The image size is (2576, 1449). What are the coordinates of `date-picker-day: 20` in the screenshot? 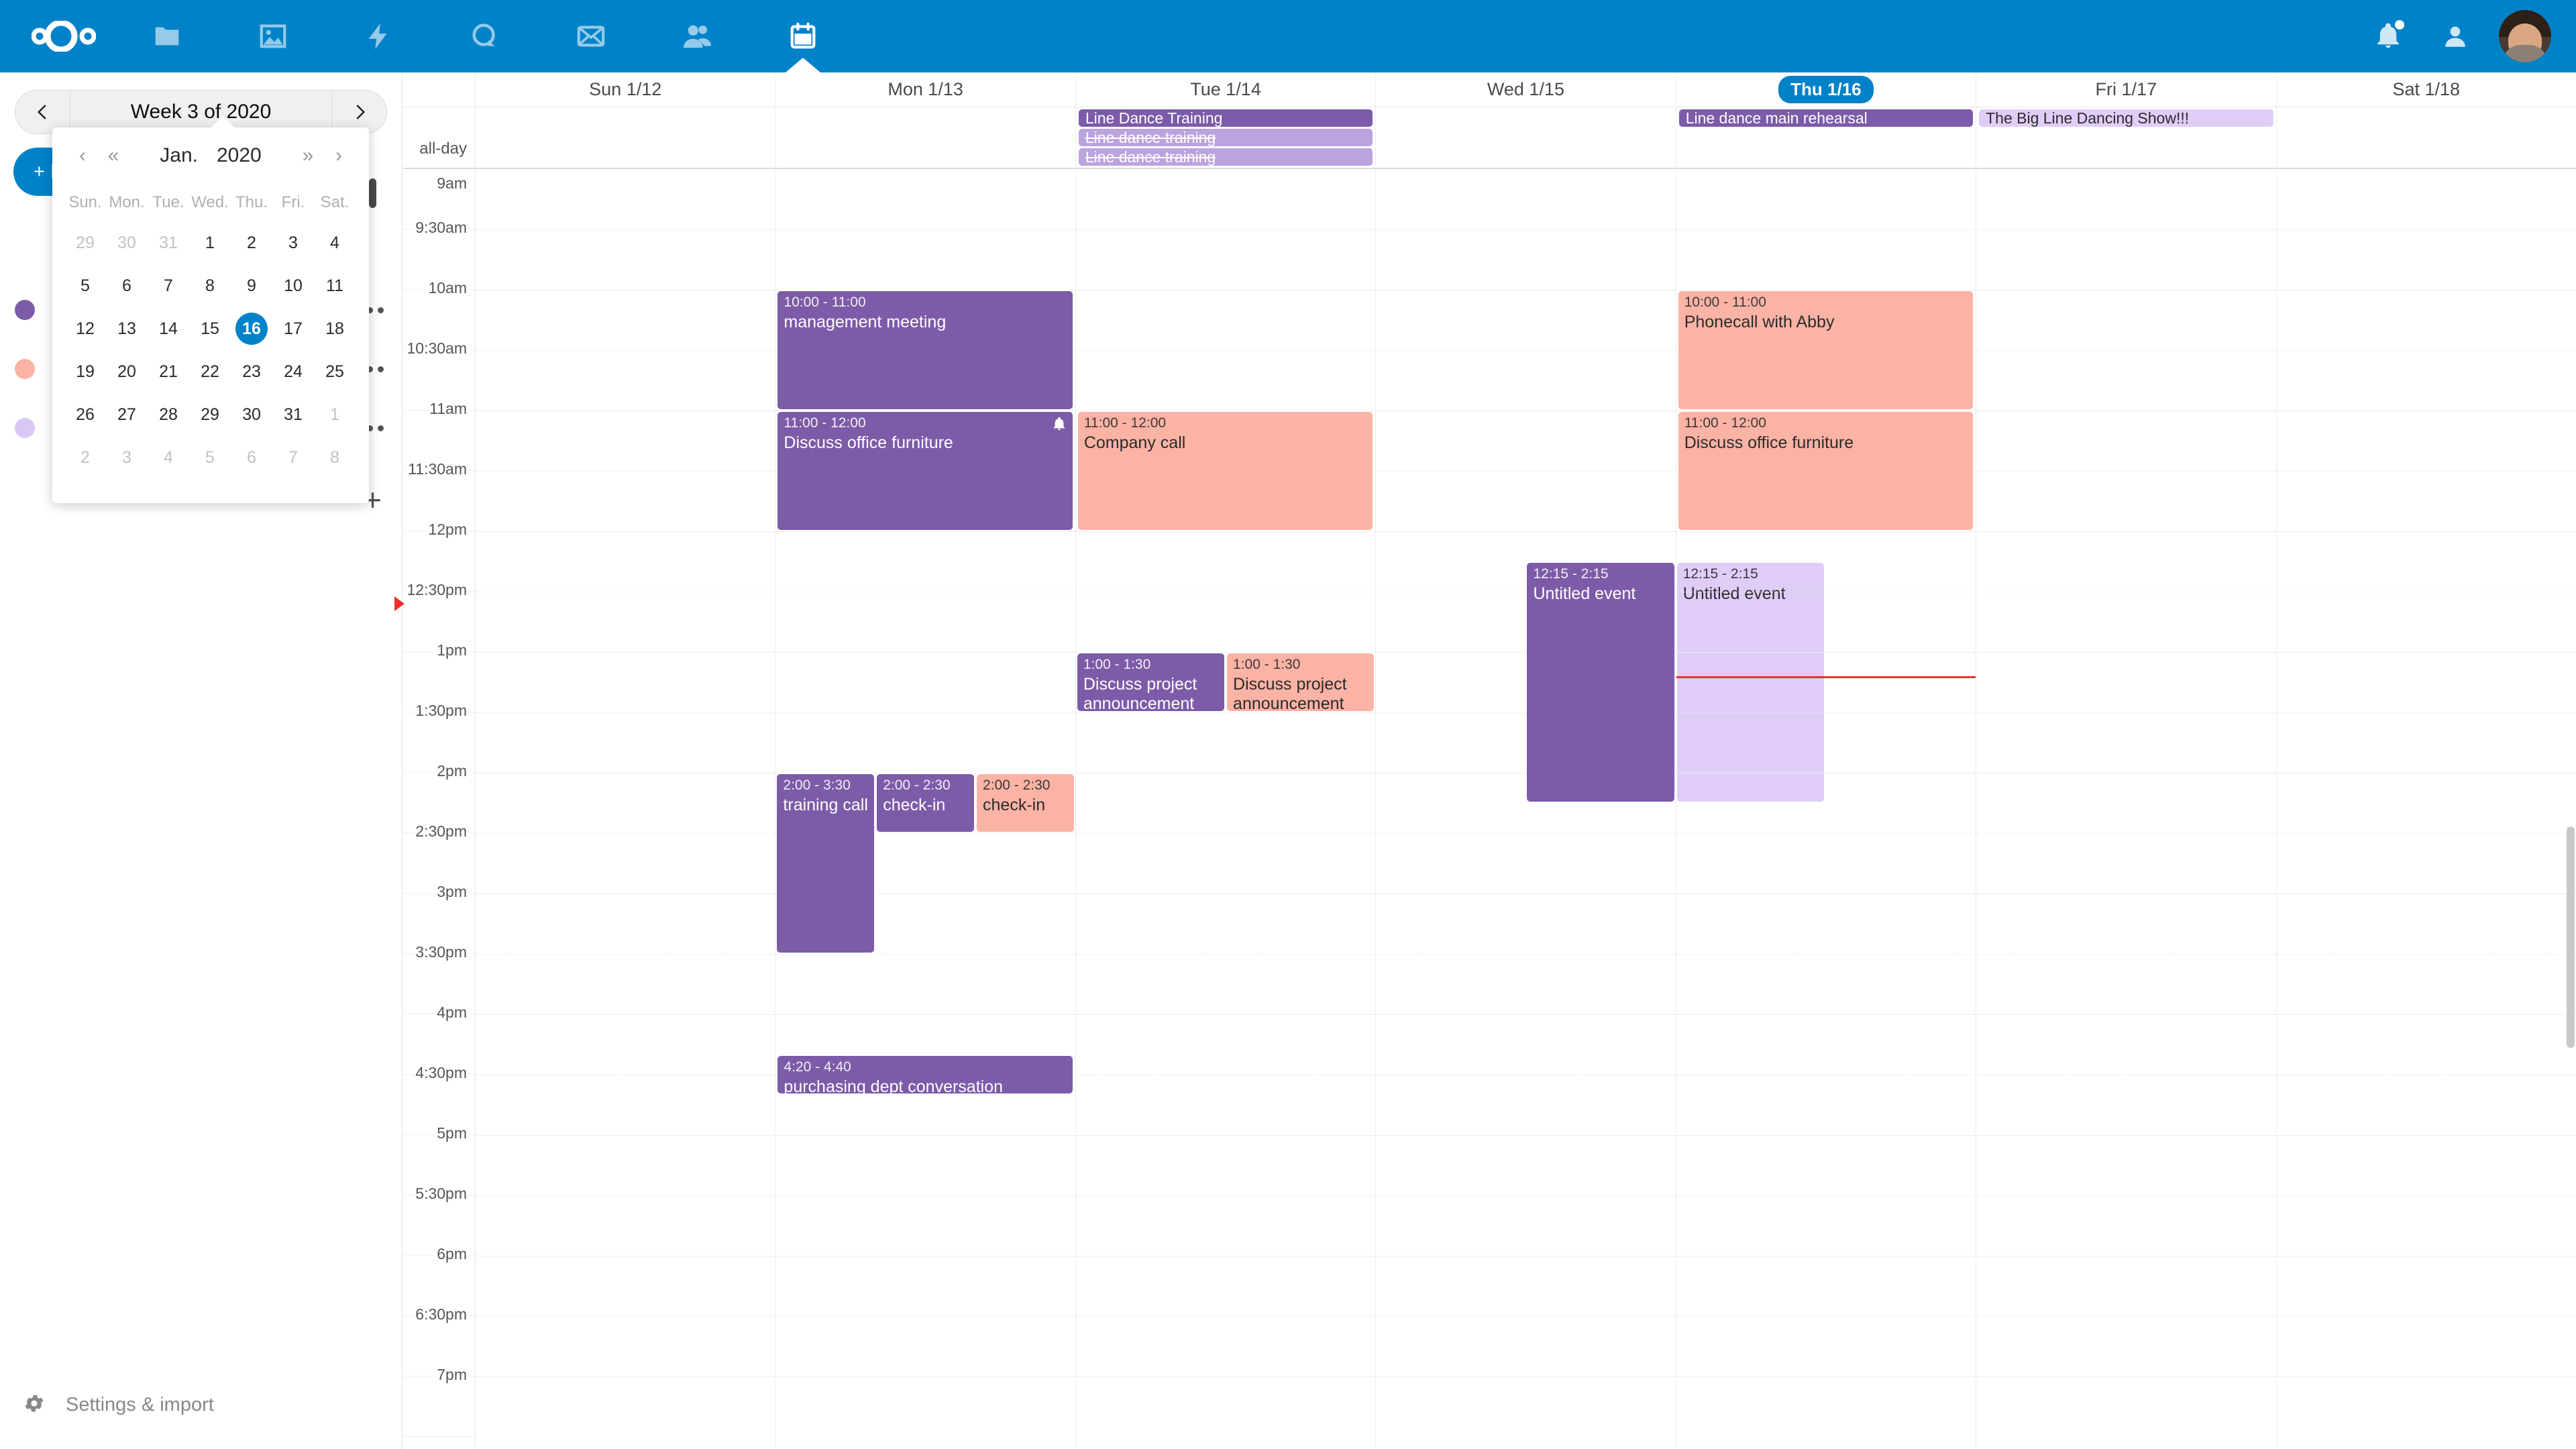 It's located at (126, 371).